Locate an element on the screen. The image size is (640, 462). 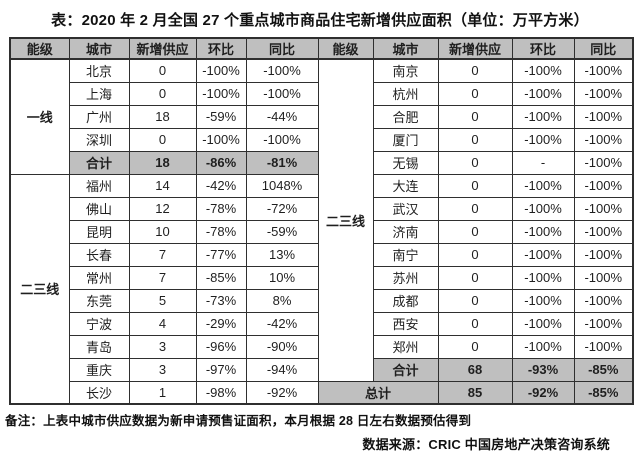
mom-cell: -97% is located at coordinates (221, 369).